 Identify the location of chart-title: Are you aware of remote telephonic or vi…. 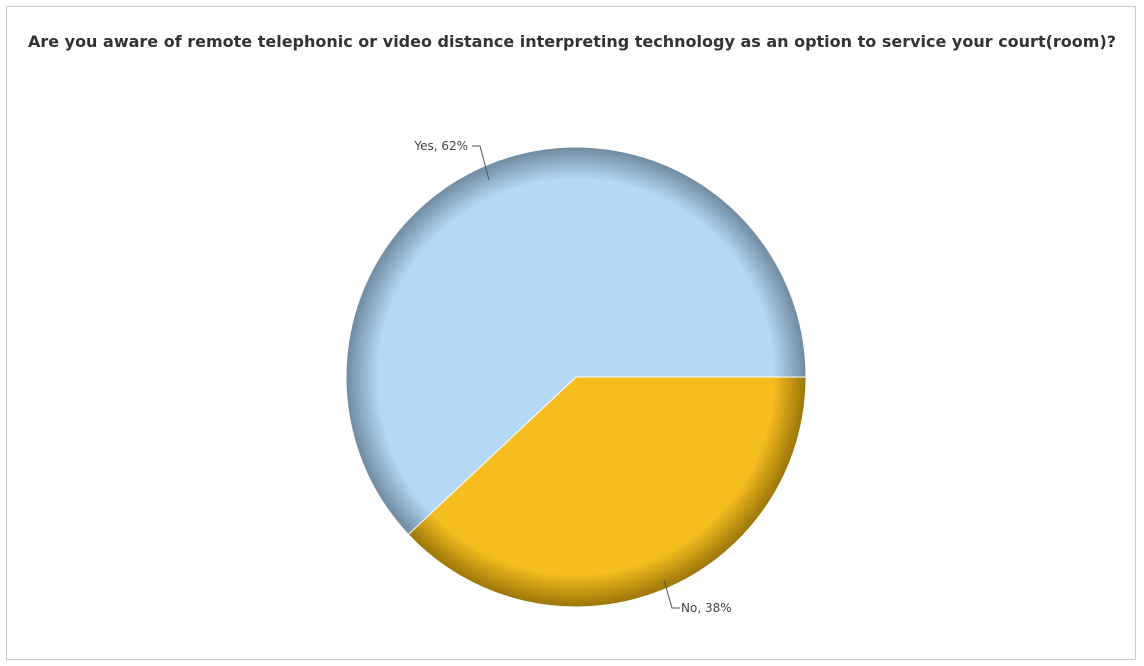
(572, 41).